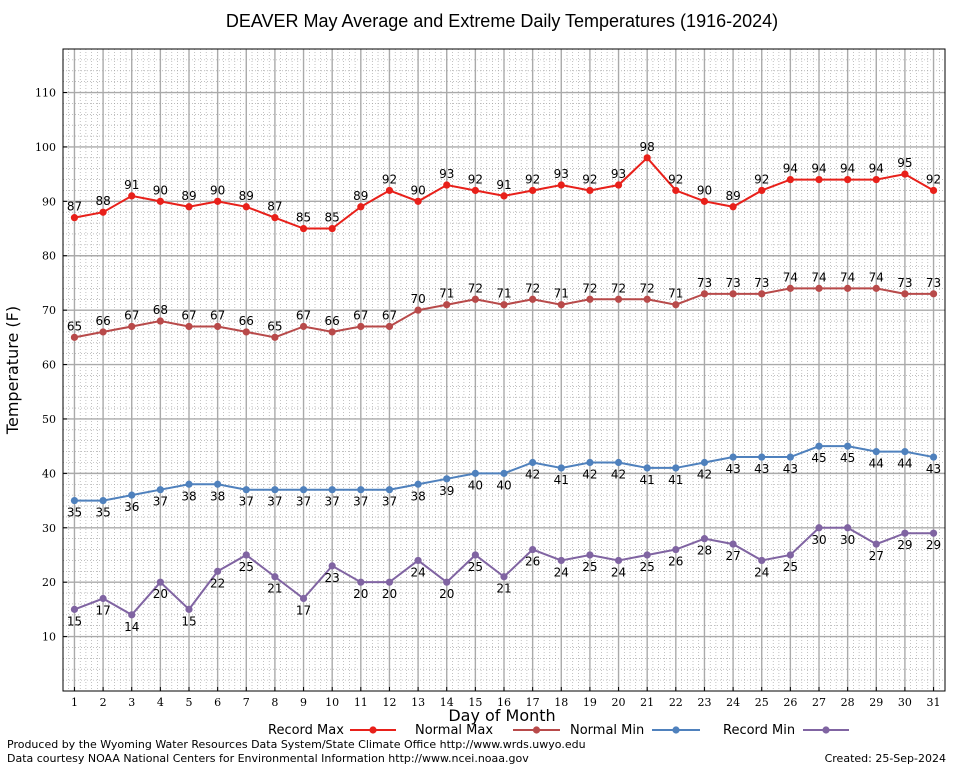  What do you see at coordinates (49, 201) in the screenshot?
I see `y-tick-label: 90` at bounding box center [49, 201].